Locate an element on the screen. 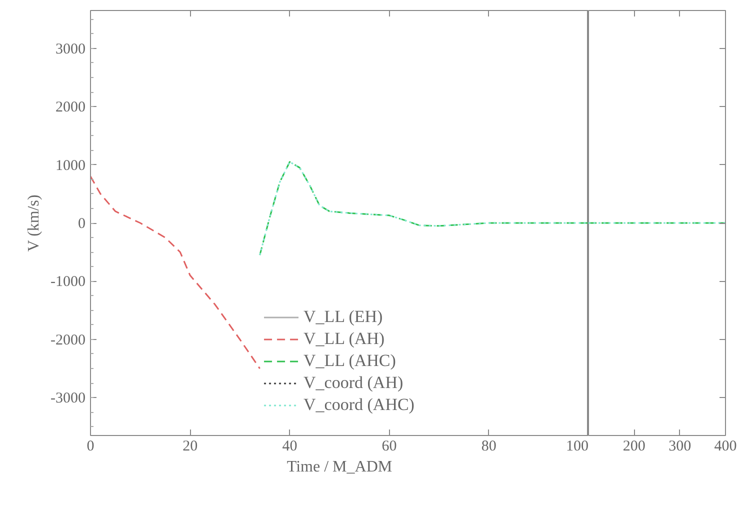 The image size is (752, 506). y-tick-label: -3000 is located at coordinates (68, 398).